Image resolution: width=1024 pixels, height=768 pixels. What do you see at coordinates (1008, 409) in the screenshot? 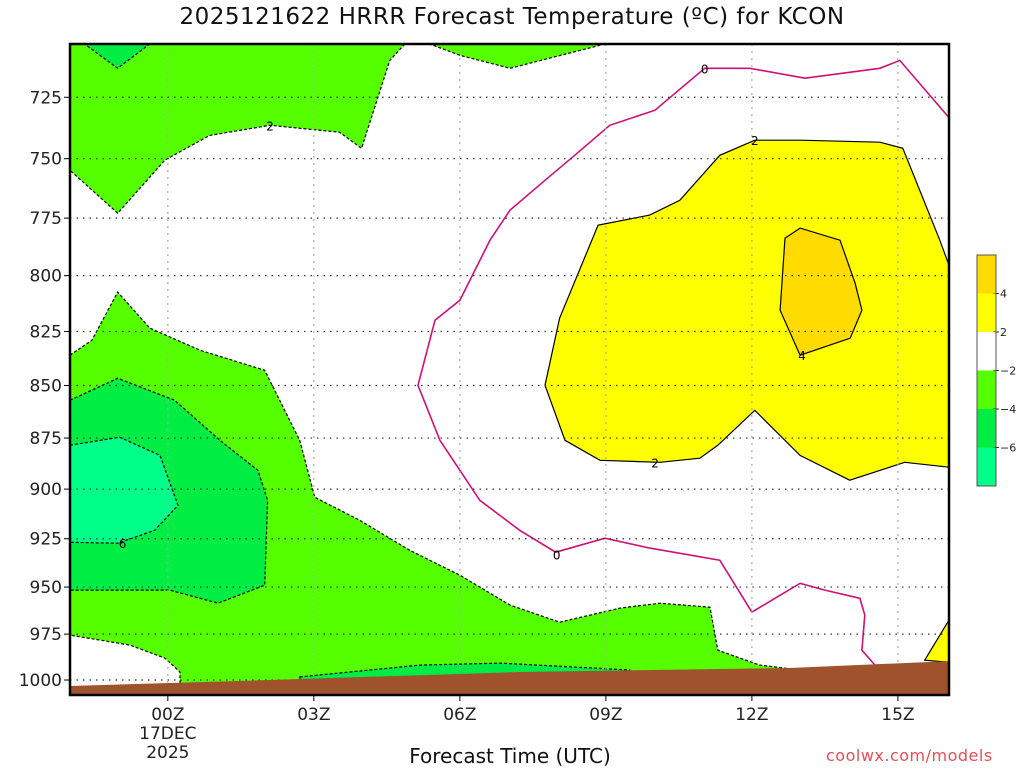
I see `colorbar-label: −4` at bounding box center [1008, 409].